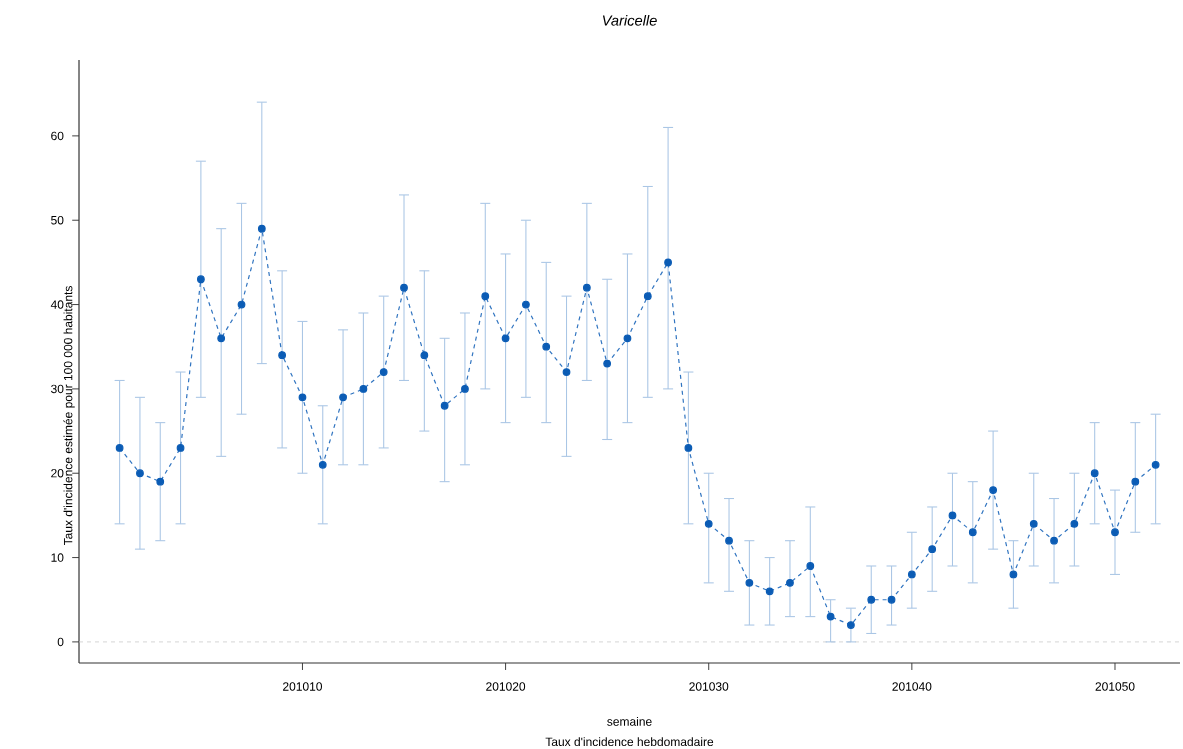 Image resolution: width=1183 pixels, height=749 pixels. Describe the element at coordinates (629, 742) in the screenshot. I see `text: Taux d'incidence hebdomadaire` at that location.